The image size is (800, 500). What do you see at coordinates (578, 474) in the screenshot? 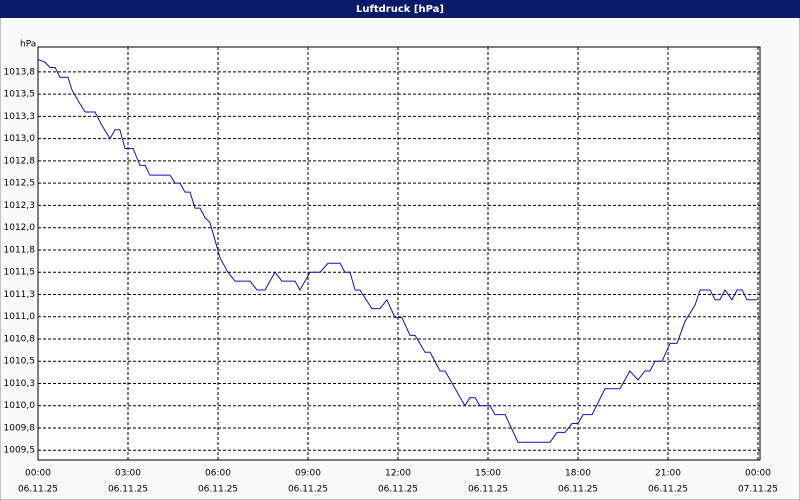
I see `x-tick-label: 18:00` at bounding box center [578, 474].